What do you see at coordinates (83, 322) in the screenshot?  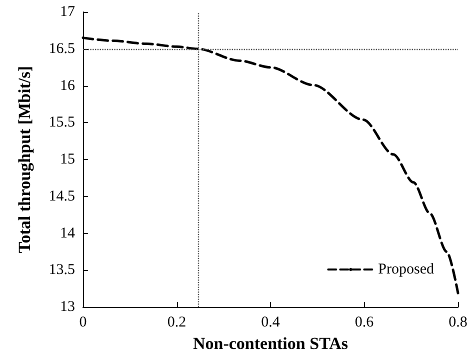 I see `x-tick-label: 0` at bounding box center [83, 322].